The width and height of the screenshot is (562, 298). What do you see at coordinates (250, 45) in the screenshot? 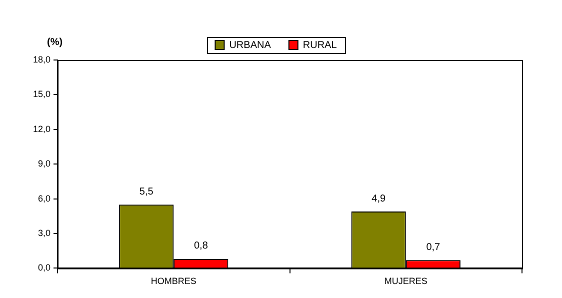
I see `legend-label: URBANA` at bounding box center [250, 45].